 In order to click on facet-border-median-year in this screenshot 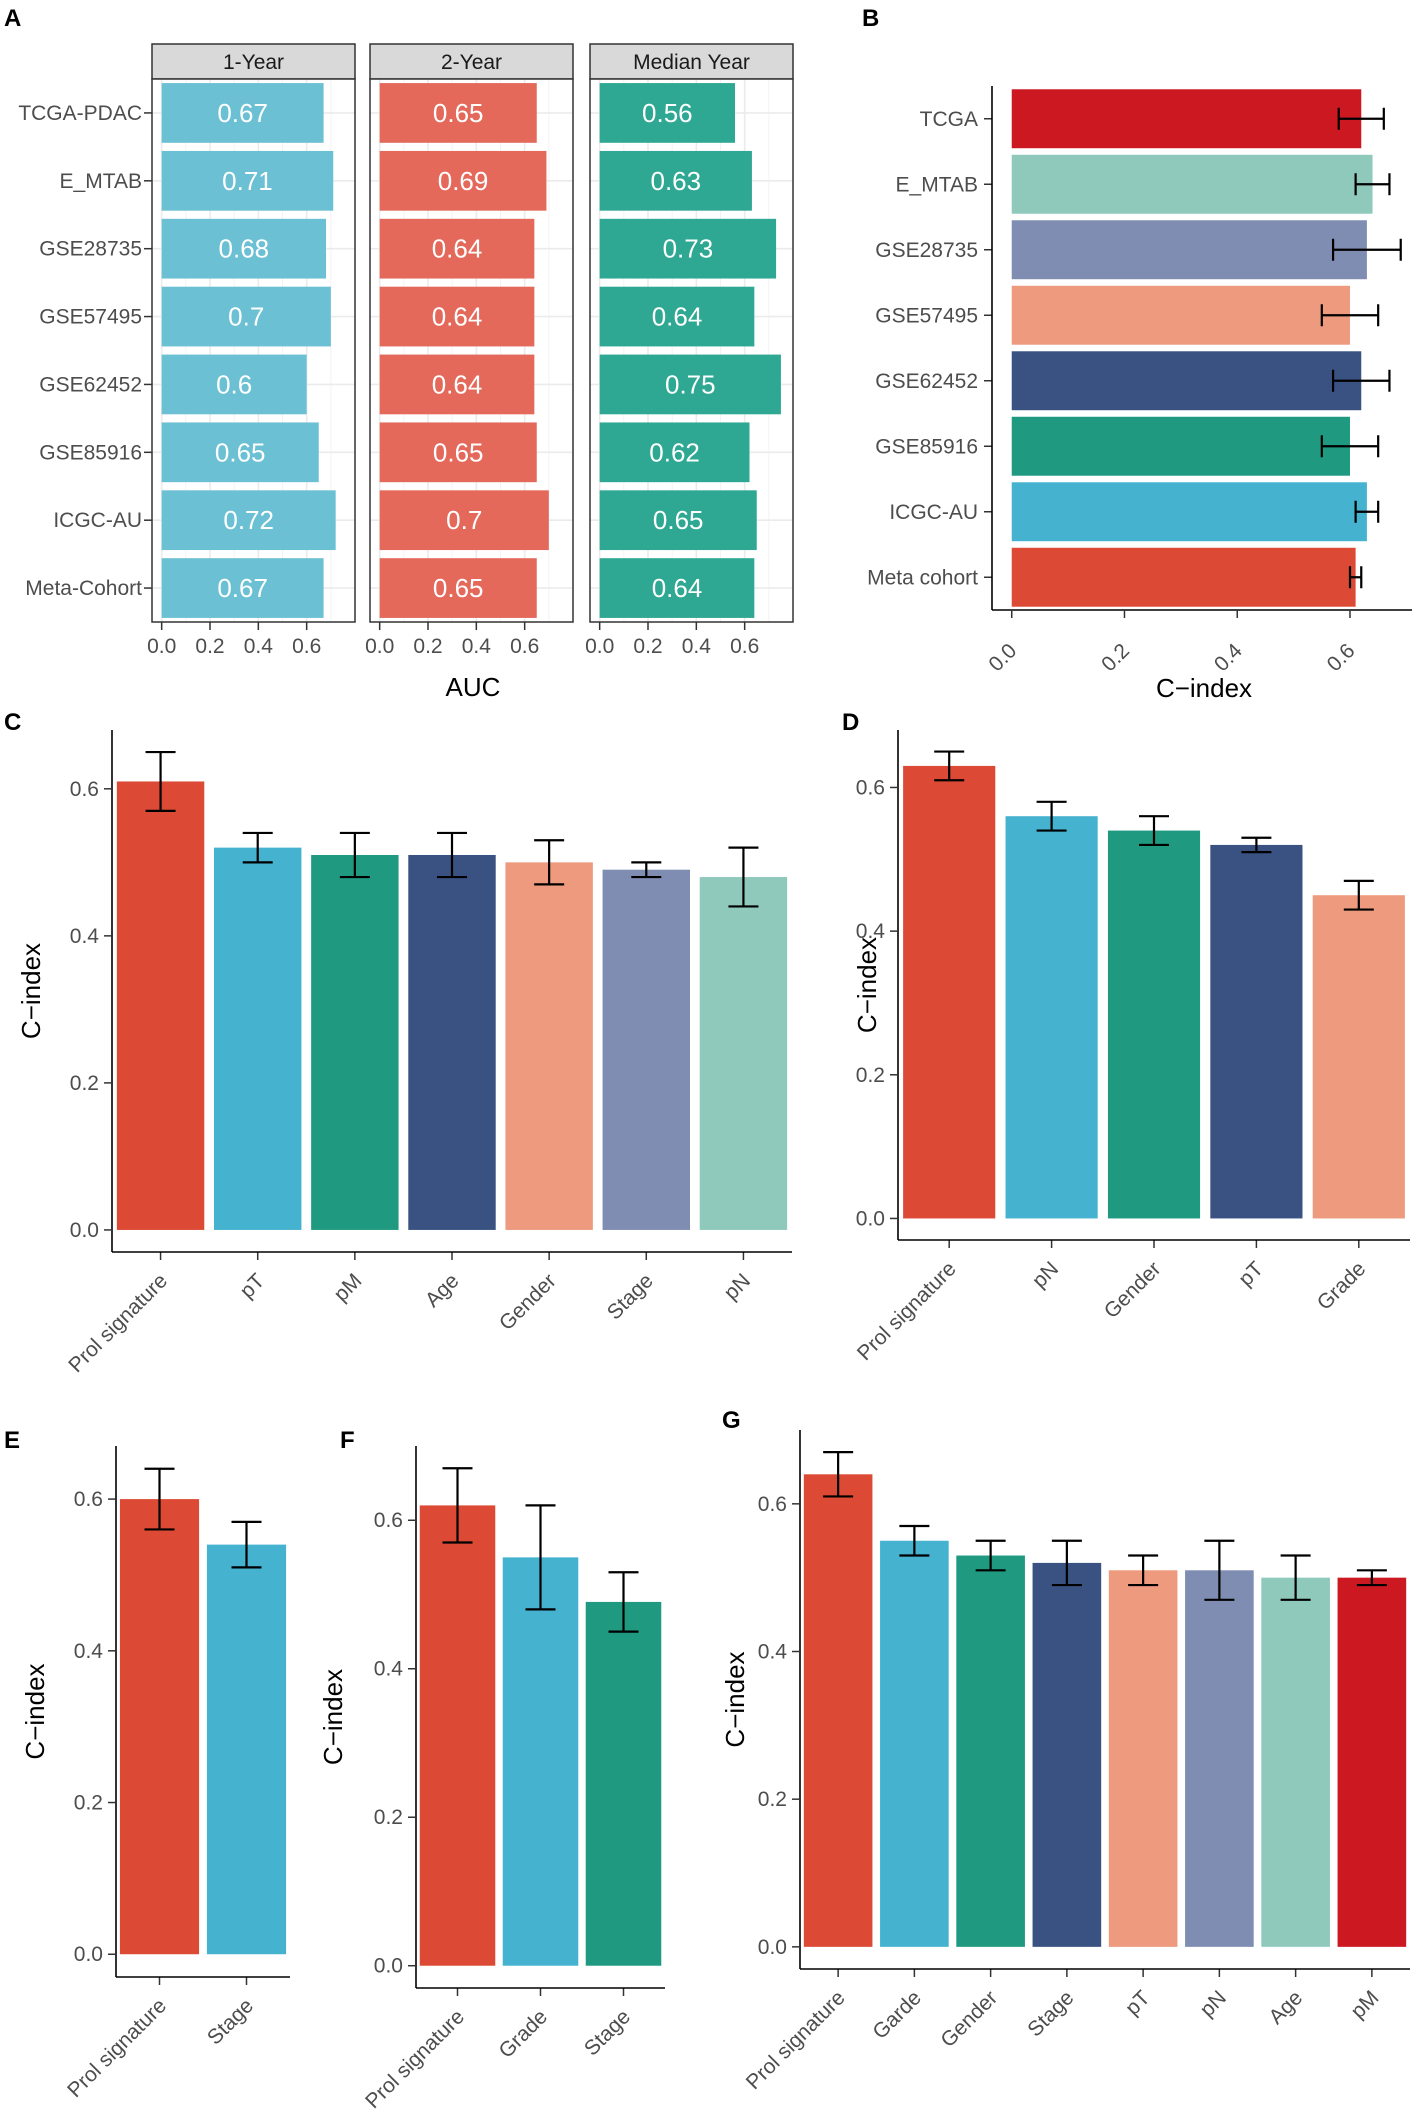, I will do `click(691, 350)`.